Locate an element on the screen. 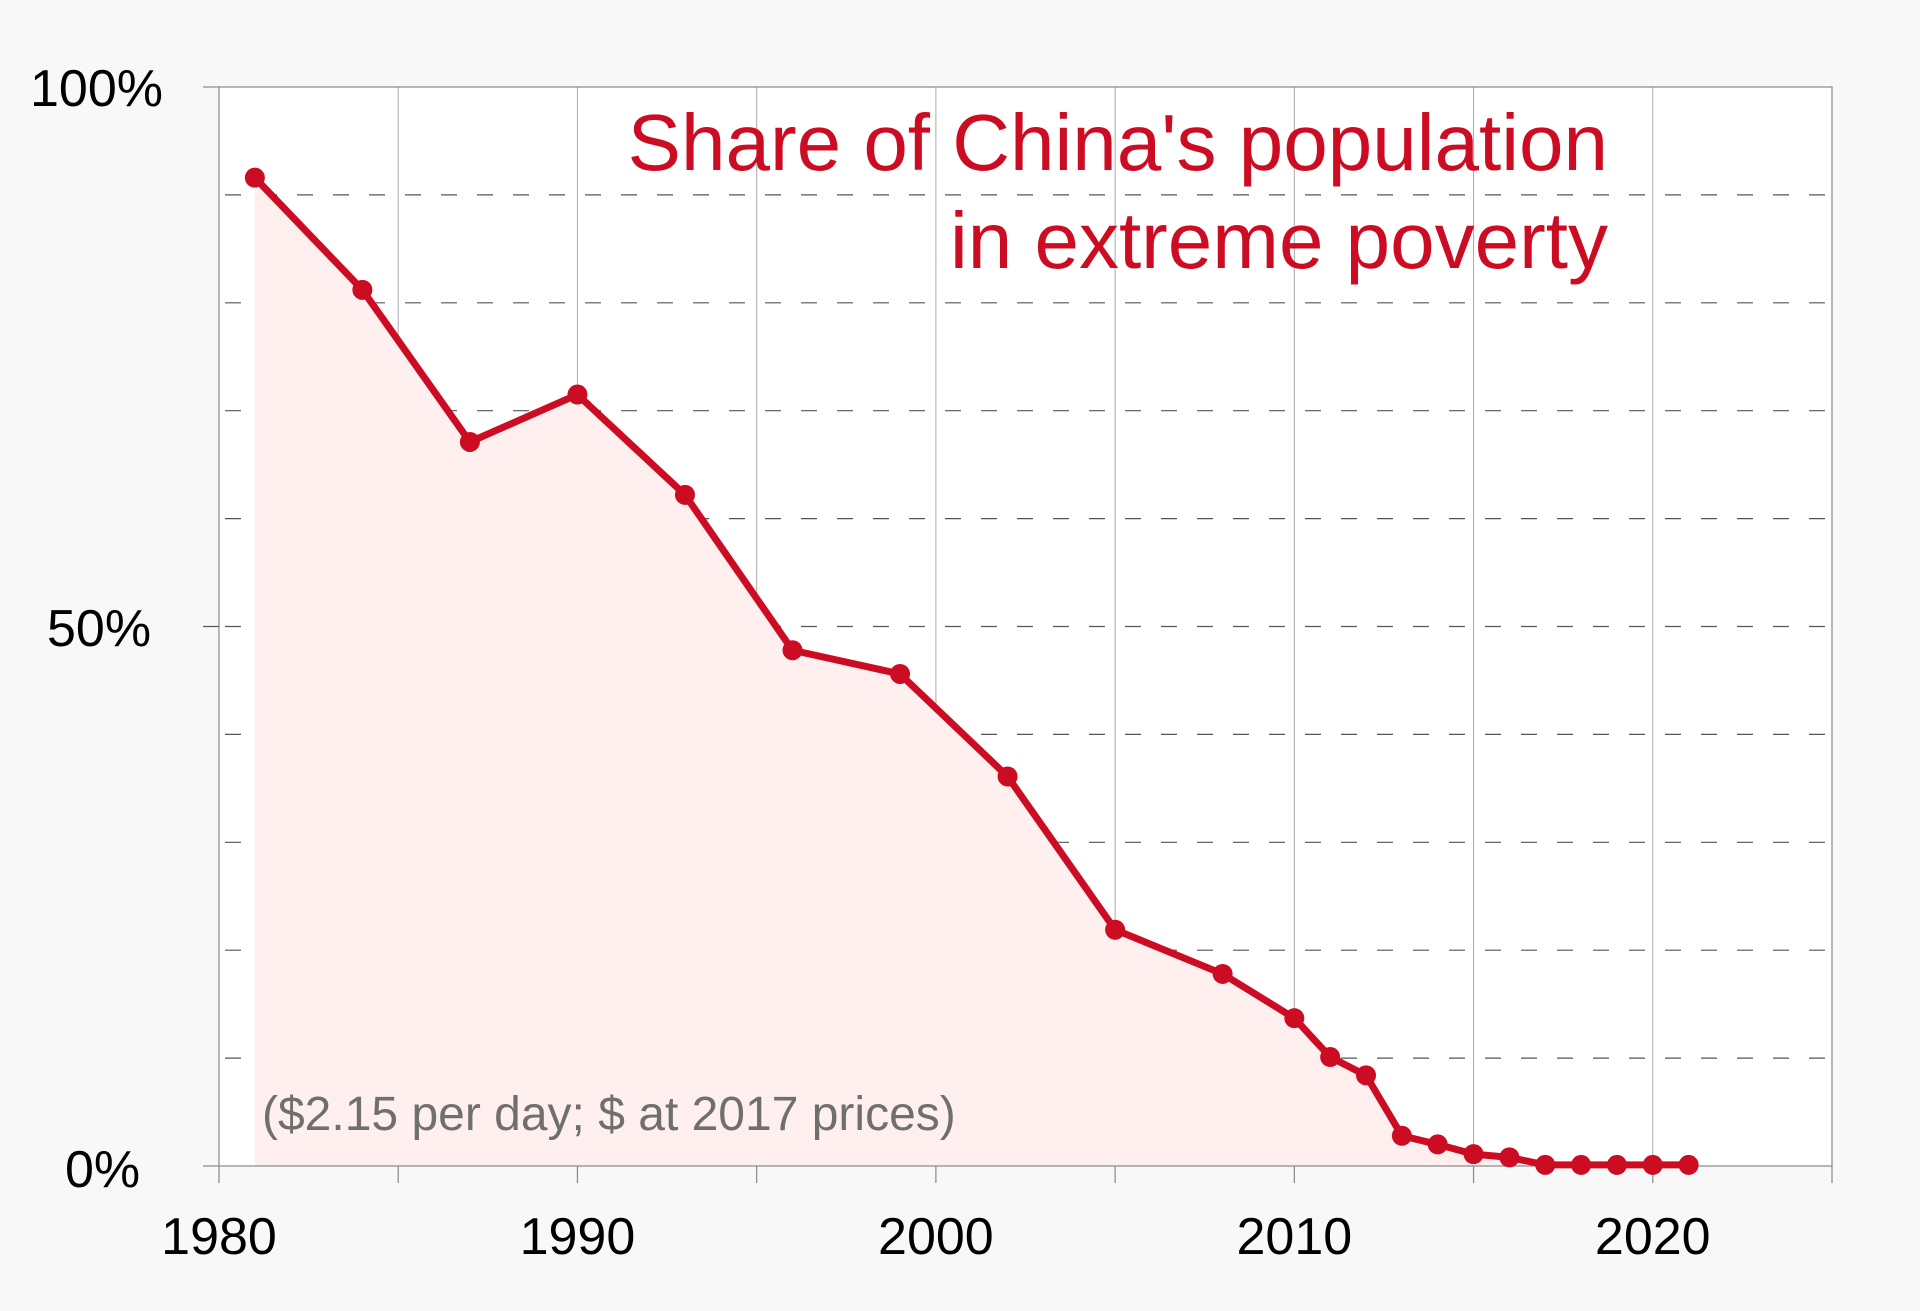 This screenshot has width=1920, height=1311. data-point-2017 is located at coordinates (1545, 1164).